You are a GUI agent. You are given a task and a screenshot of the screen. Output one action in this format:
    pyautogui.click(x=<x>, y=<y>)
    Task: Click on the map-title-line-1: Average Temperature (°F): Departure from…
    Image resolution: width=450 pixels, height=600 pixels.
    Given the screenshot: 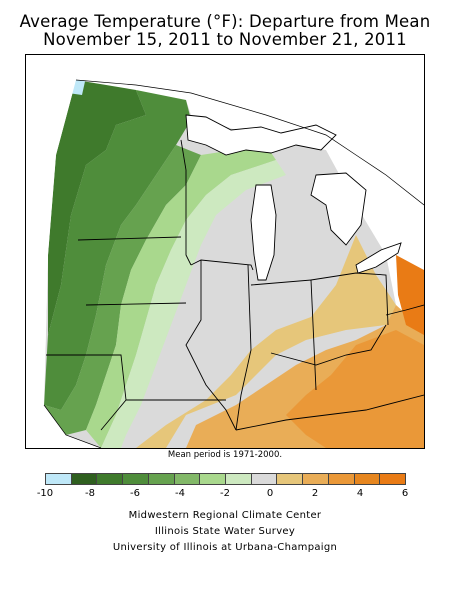 What is the action you would take?
    pyautogui.click(x=225, y=21)
    